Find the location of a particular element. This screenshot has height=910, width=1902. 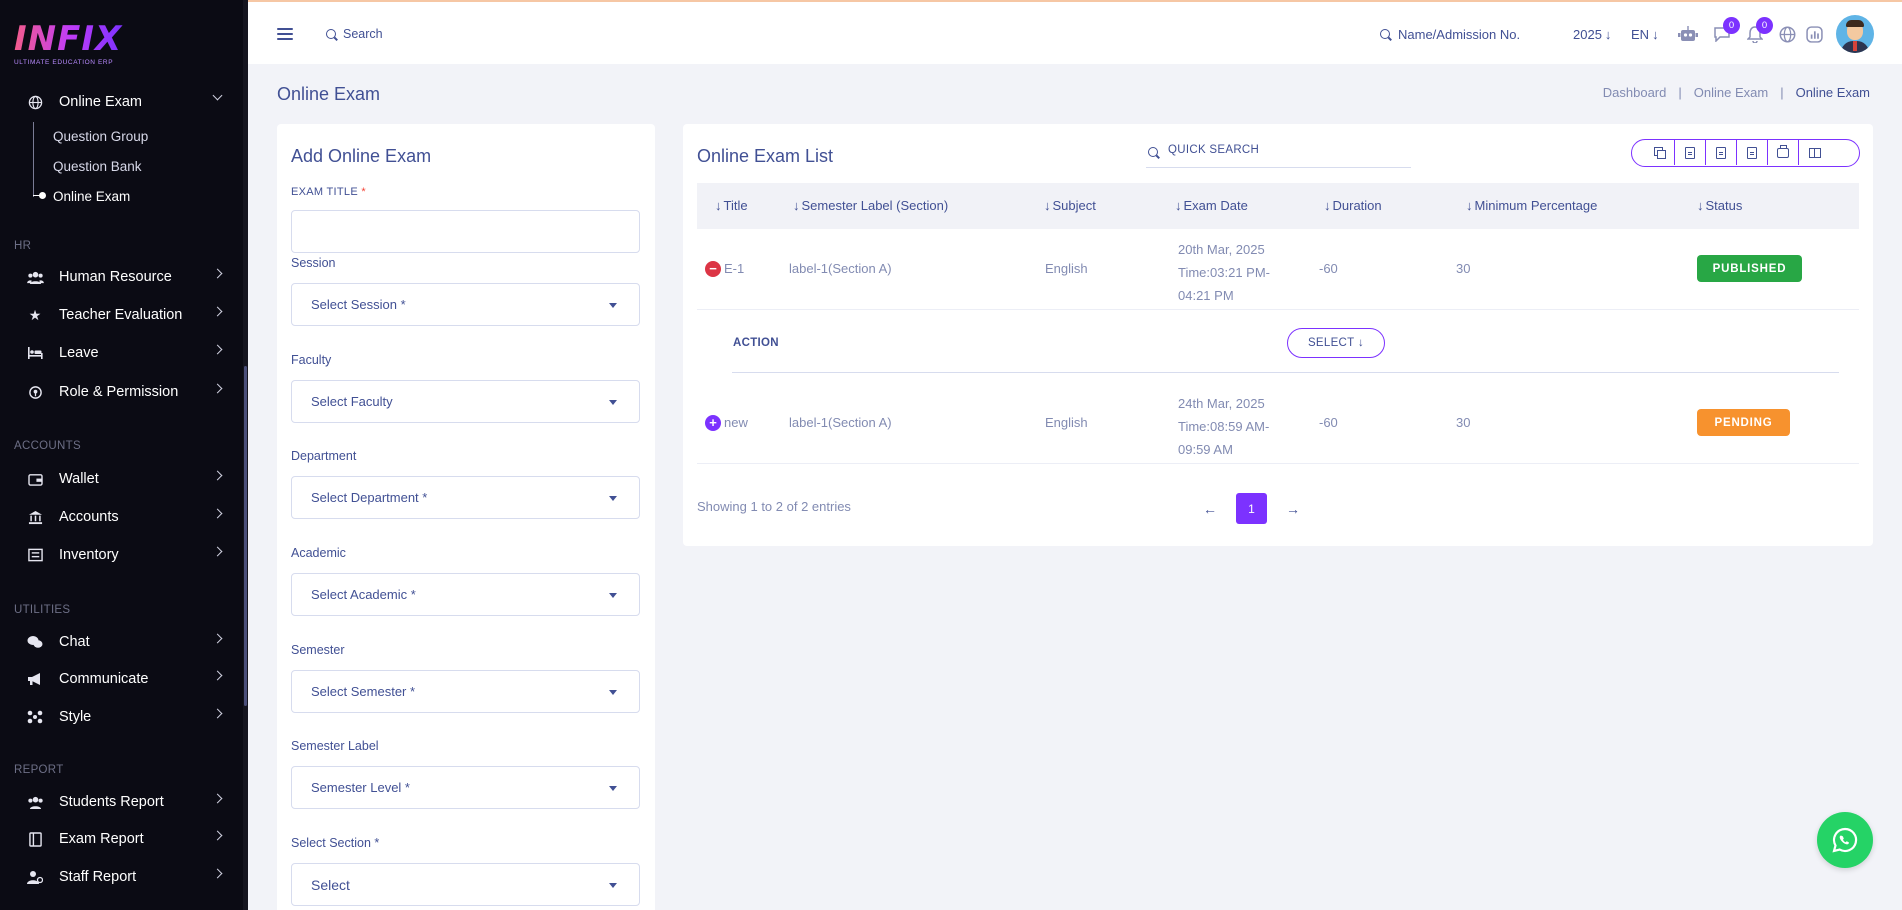

bank-icon is located at coordinates (35, 517).